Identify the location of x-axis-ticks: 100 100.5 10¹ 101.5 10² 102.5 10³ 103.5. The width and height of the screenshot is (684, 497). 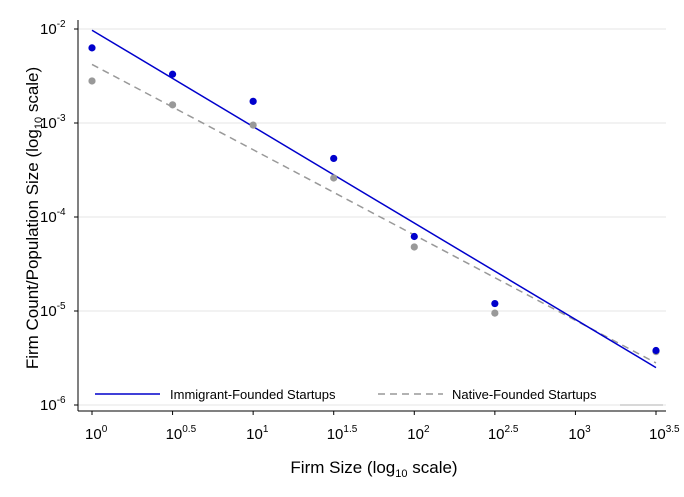
(382, 427).